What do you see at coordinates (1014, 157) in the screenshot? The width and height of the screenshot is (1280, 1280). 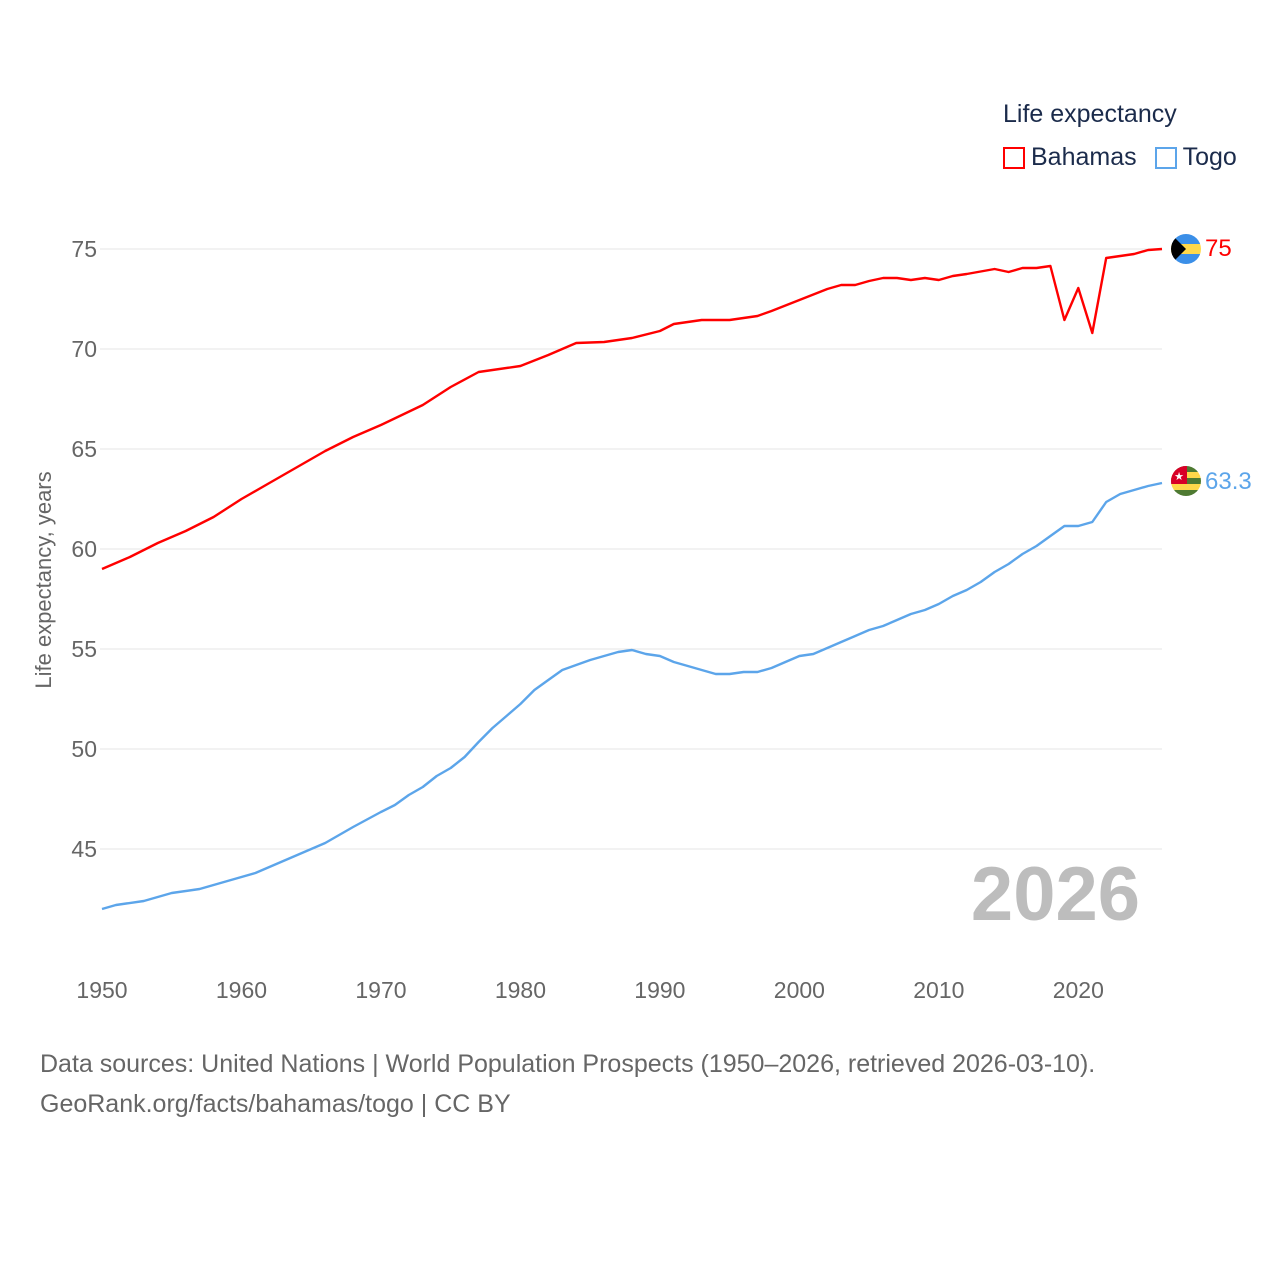 I see `legend-swatch-bahamas` at bounding box center [1014, 157].